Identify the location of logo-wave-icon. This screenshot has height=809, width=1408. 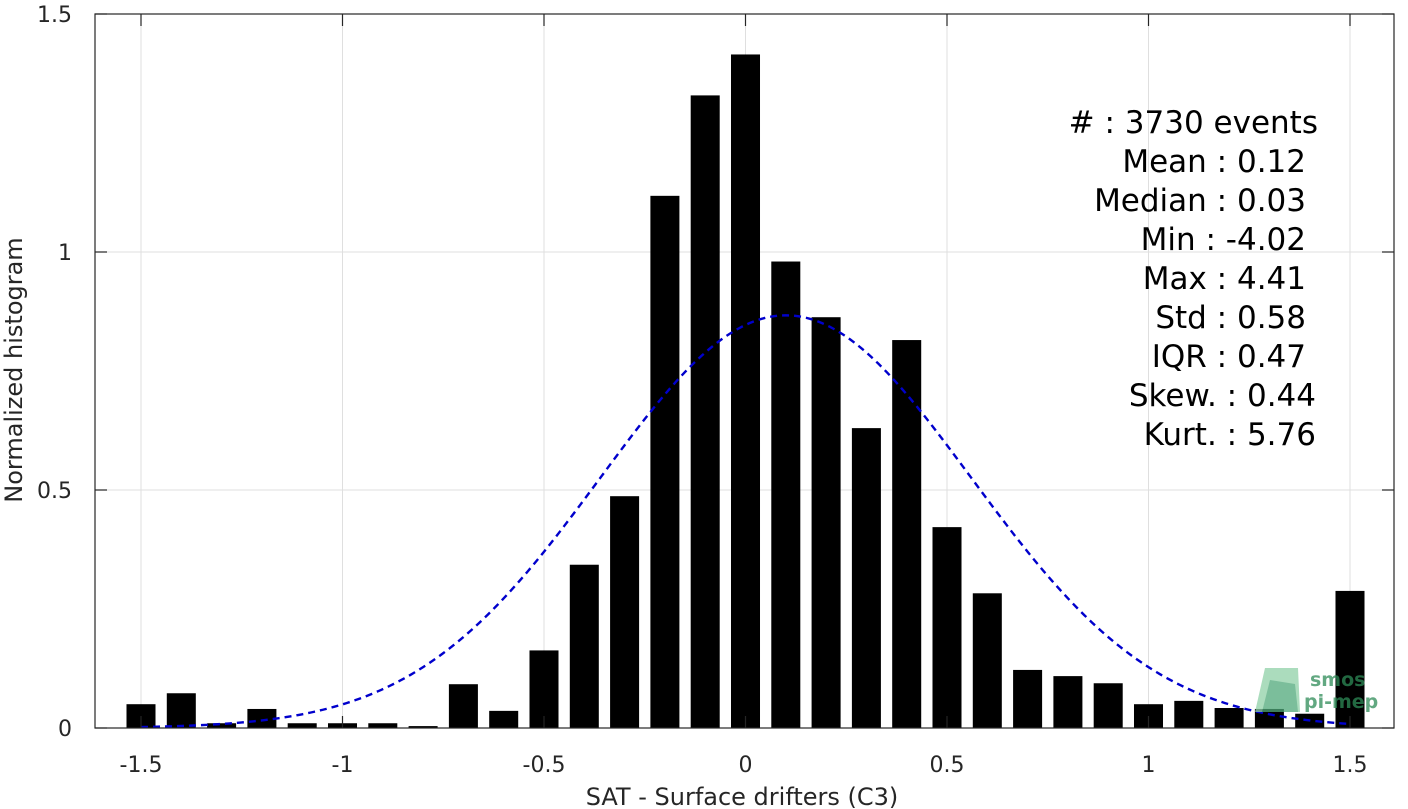
(1280, 696).